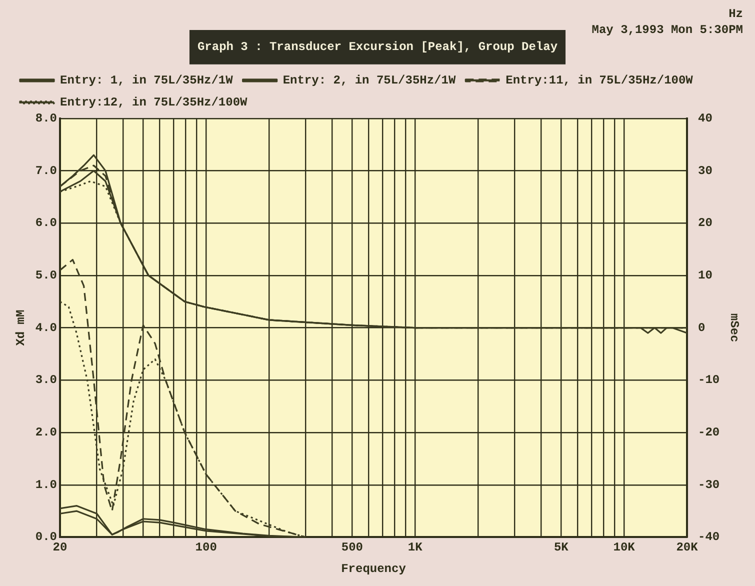 This screenshot has width=755, height=586. Describe the element at coordinates (46, 380) in the screenshot. I see `y-tick-label: 3.0` at that location.